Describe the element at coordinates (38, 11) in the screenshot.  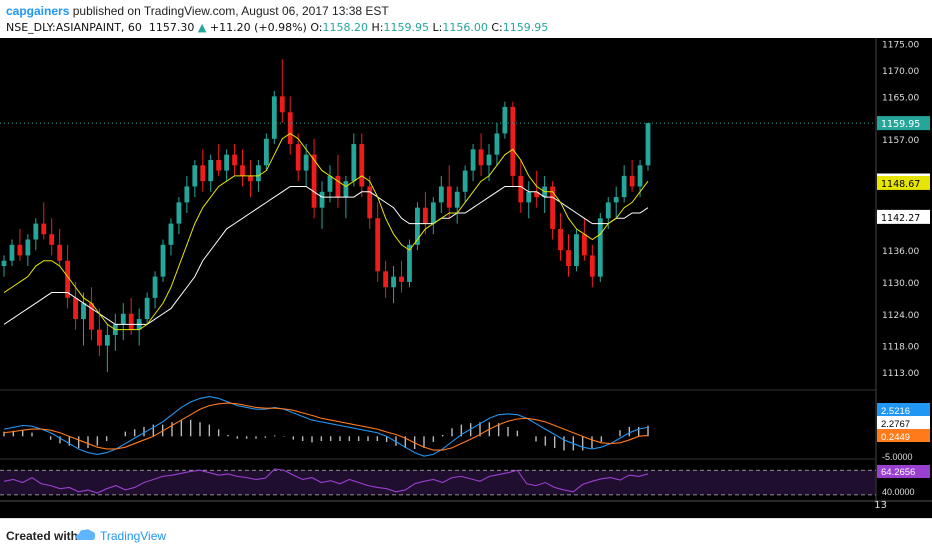
I see `author-link: capgainers` at that location.